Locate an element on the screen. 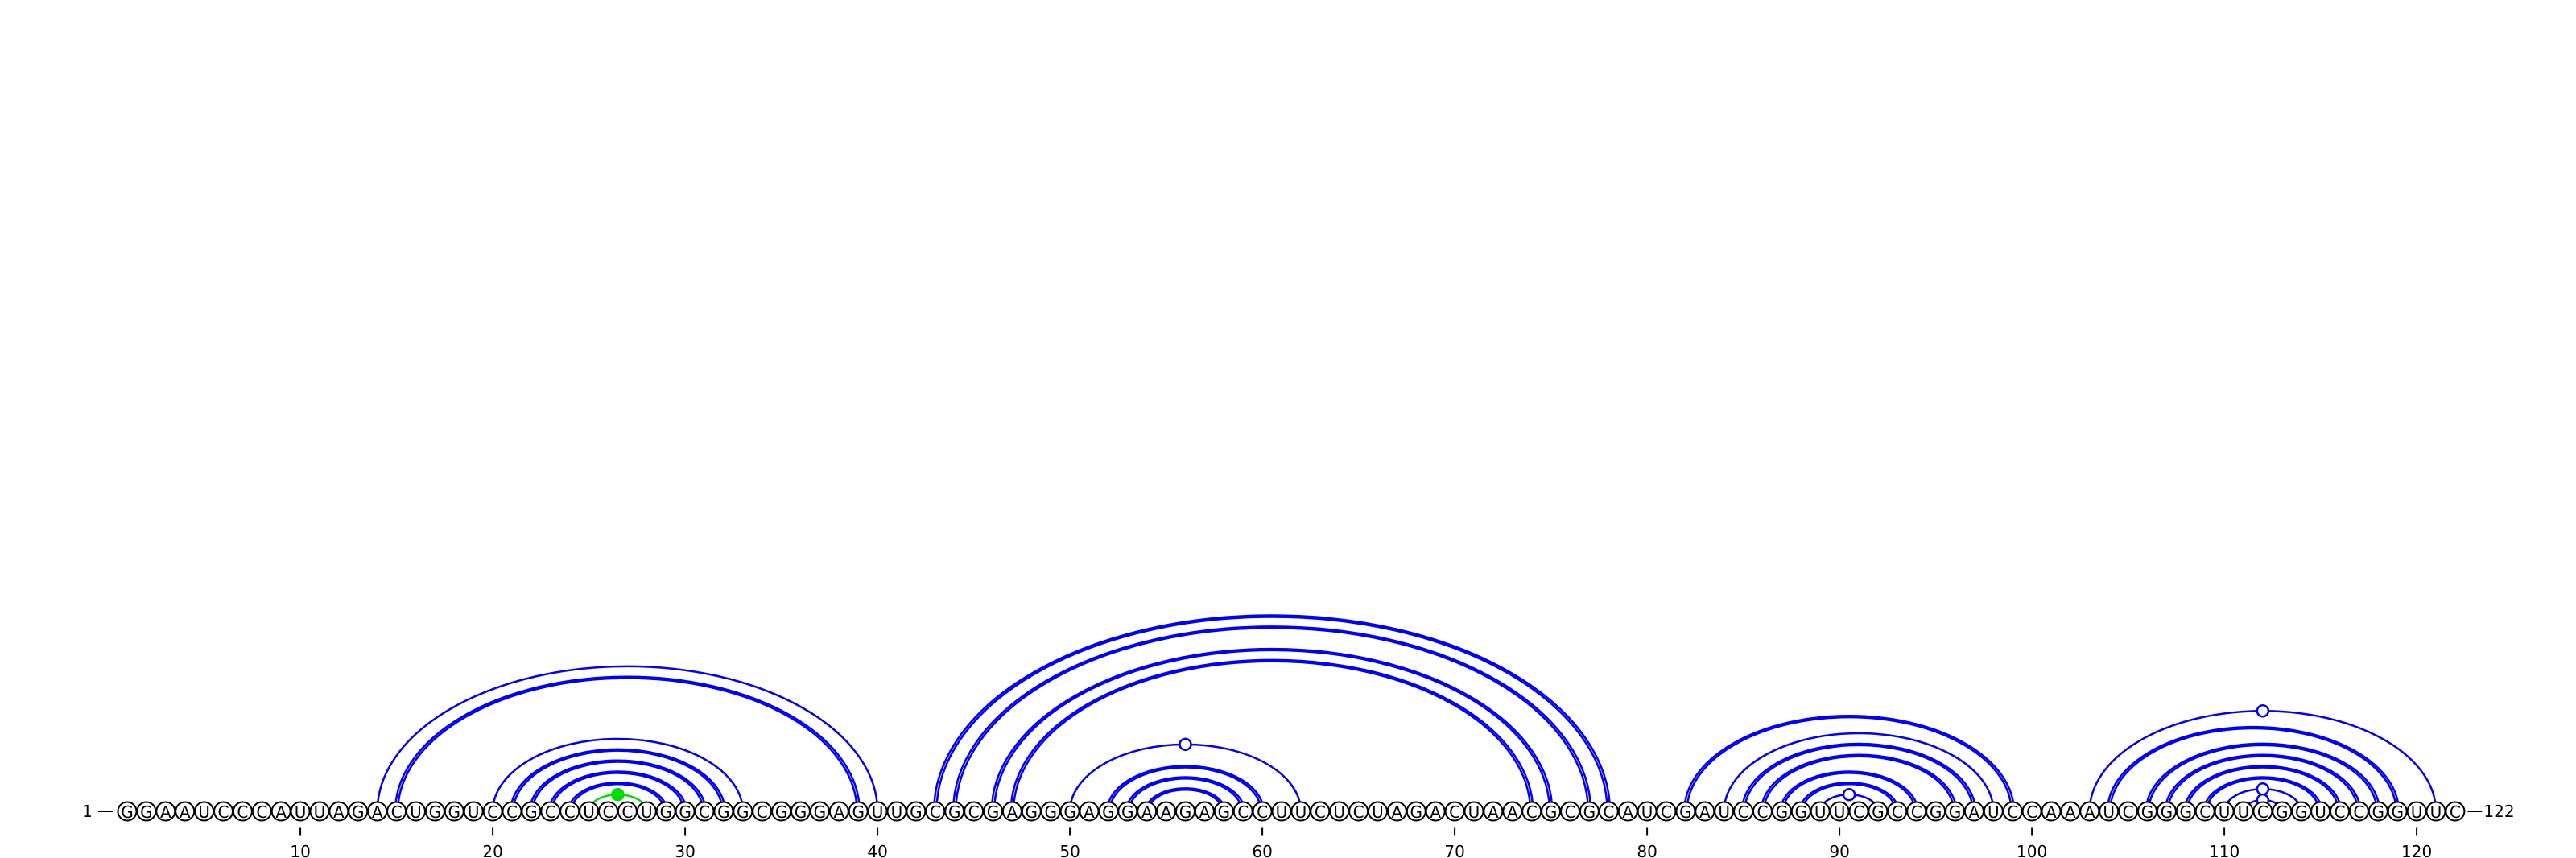 The height and width of the screenshot is (858, 2576). nucleotide-9: A is located at coordinates (280, 812).